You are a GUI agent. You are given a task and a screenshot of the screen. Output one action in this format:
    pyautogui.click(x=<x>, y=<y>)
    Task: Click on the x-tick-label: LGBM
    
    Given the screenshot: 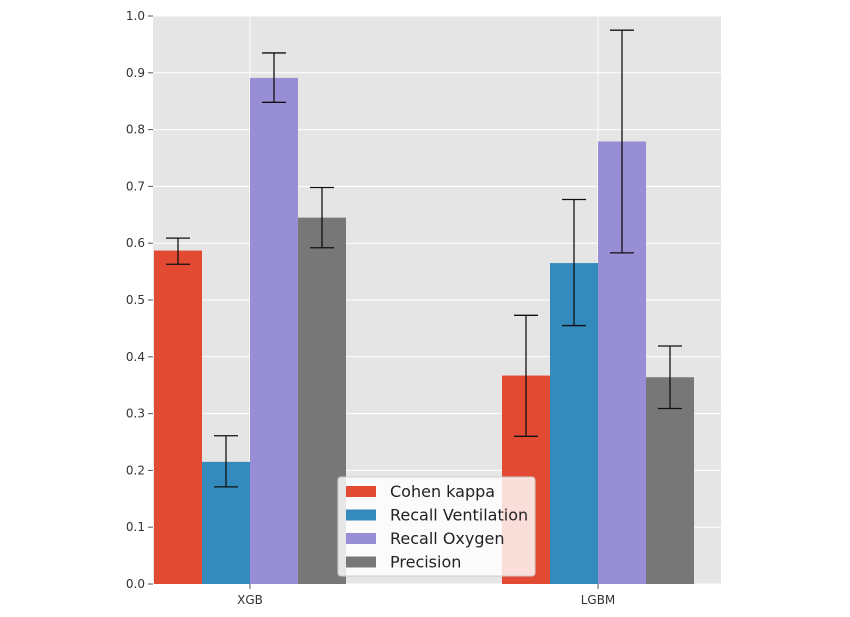 What is the action you would take?
    pyautogui.click(x=598, y=600)
    